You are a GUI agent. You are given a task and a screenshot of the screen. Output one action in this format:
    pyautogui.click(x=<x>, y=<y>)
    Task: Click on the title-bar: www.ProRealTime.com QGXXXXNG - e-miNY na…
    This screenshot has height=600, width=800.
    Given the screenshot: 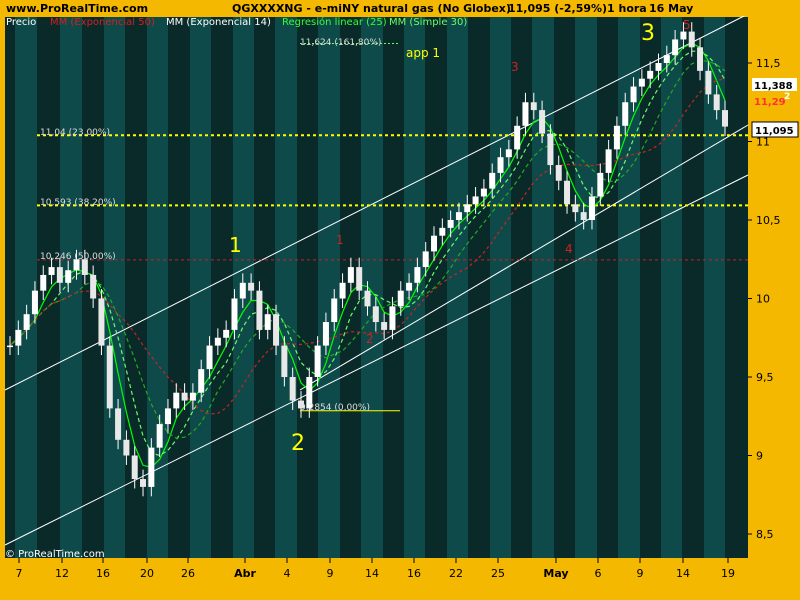 What is the action you would take?
    pyautogui.click(x=400, y=8)
    